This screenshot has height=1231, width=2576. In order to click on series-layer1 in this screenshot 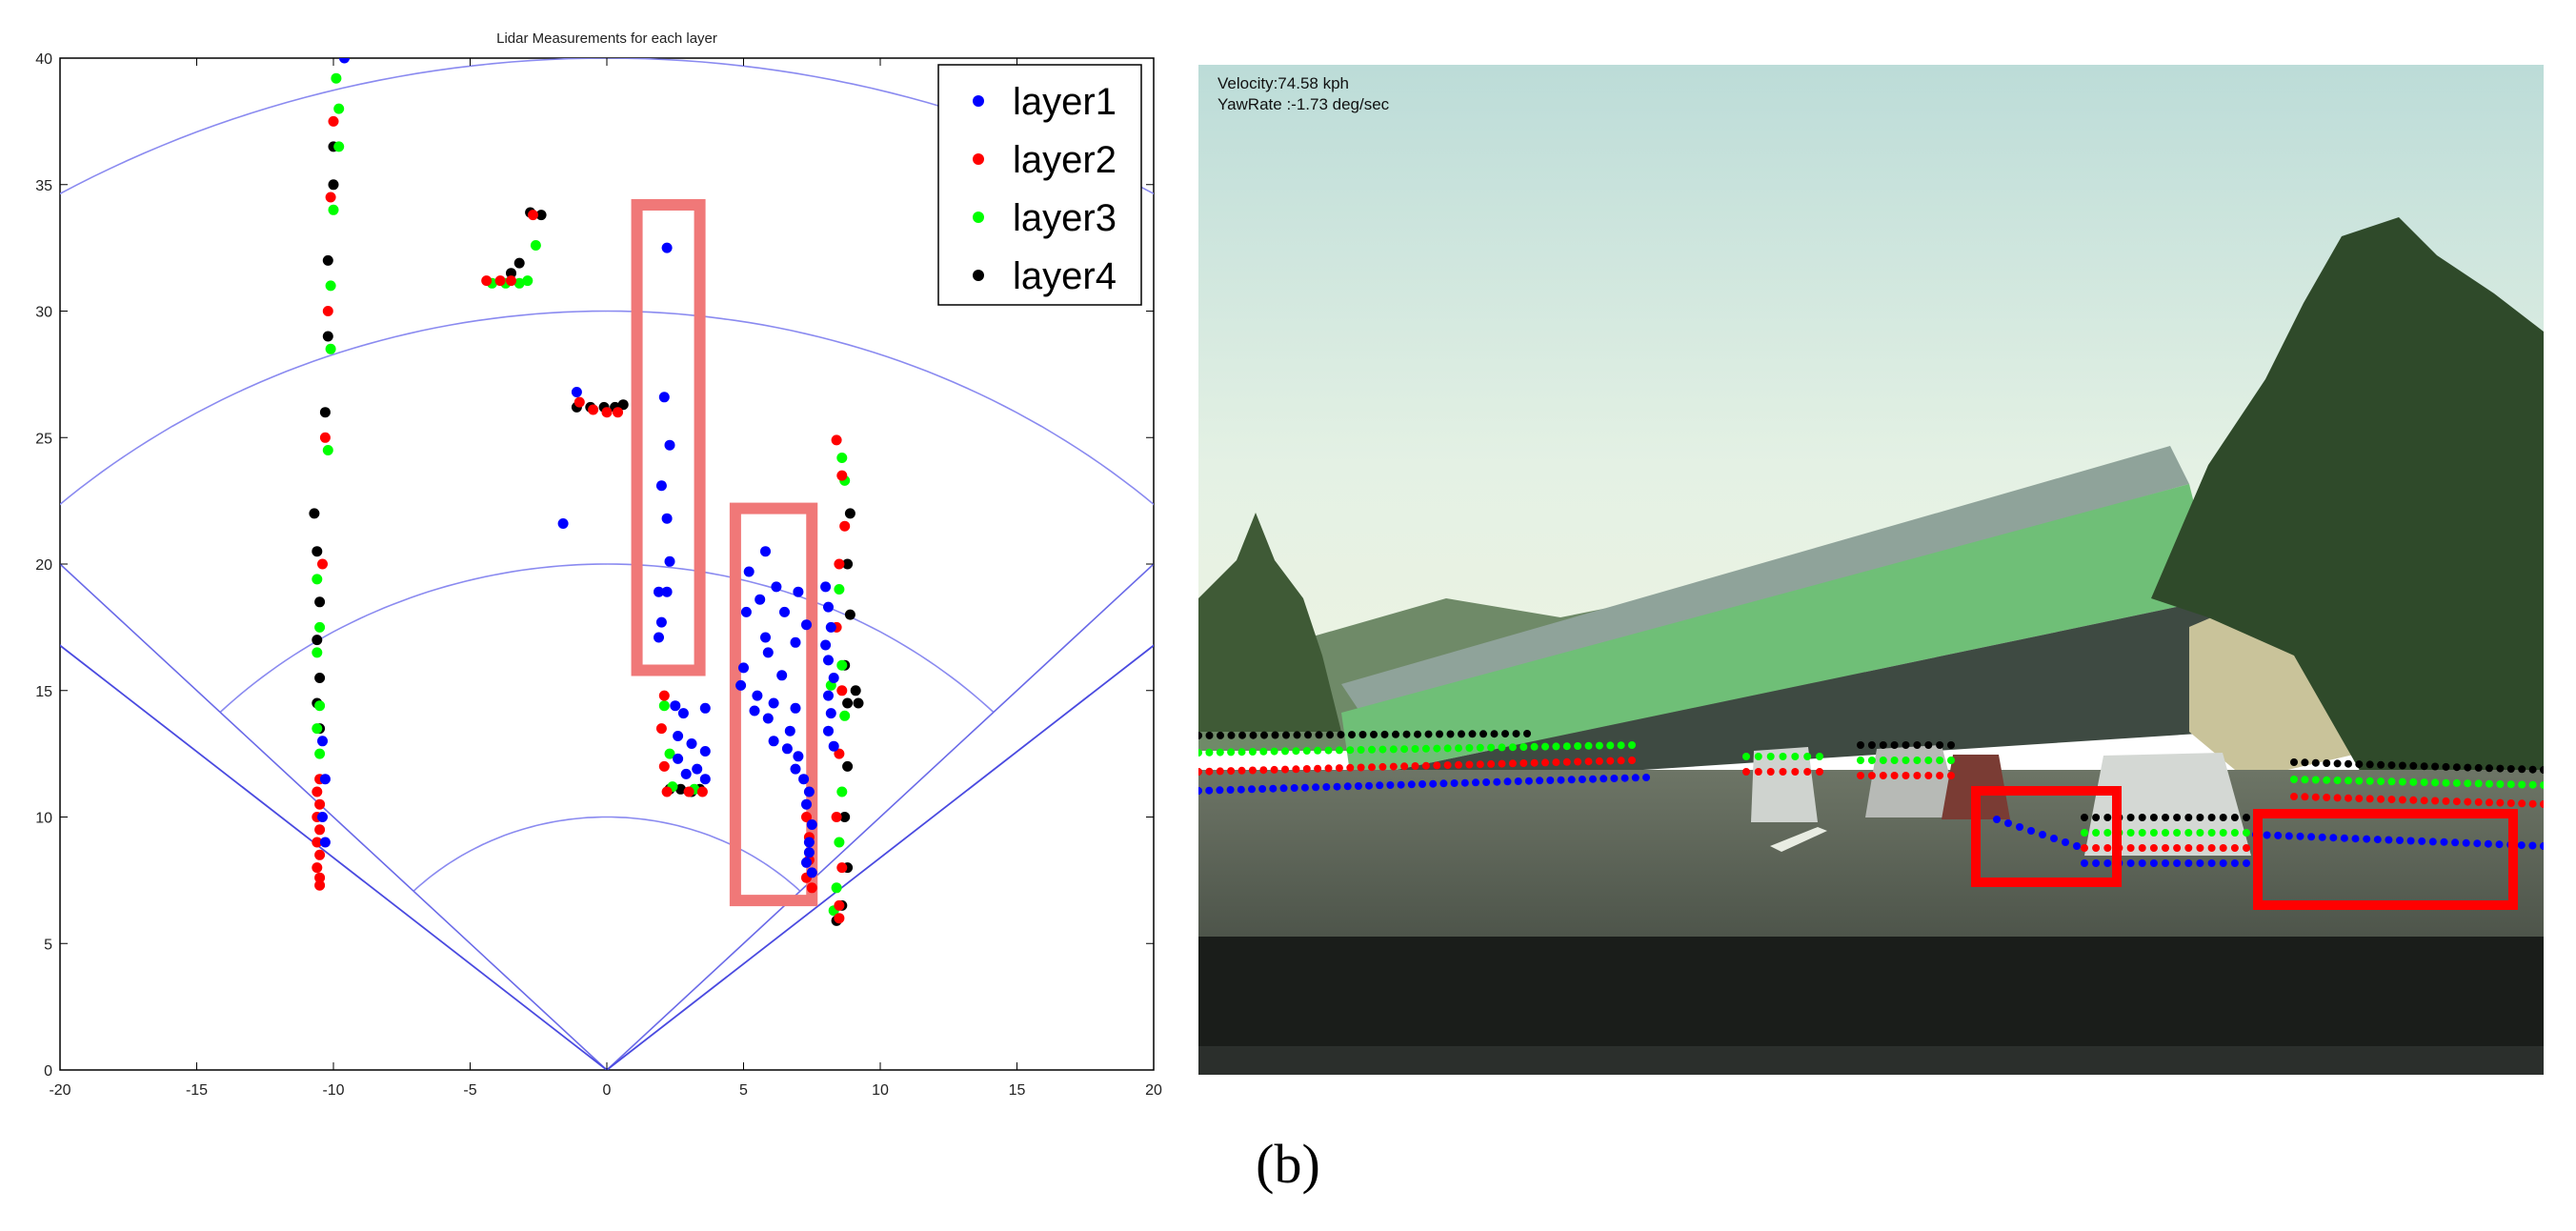, I will do `click(578, 468)`.